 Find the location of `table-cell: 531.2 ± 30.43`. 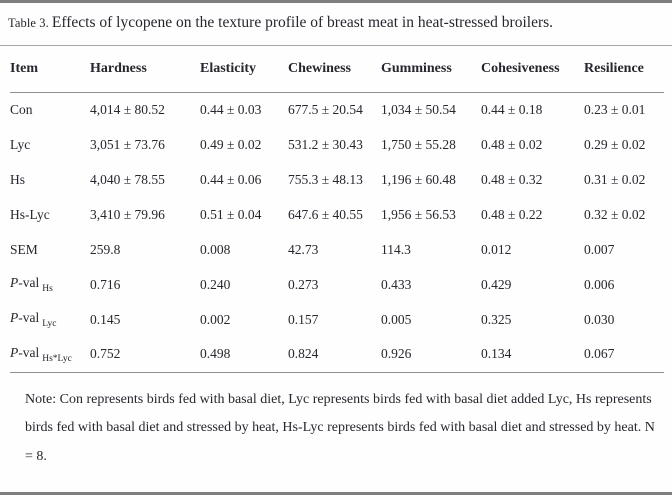

table-cell: 531.2 ± 30.43 is located at coordinates (325, 144).